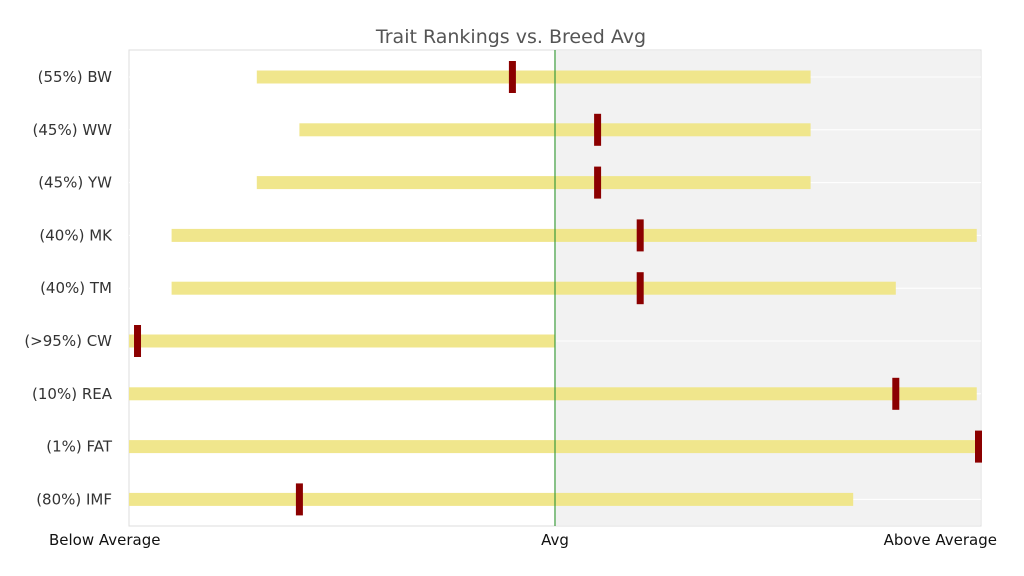 The image size is (1024, 576). Describe the element at coordinates (76, 288) in the screenshot. I see `trait-label: (40%) TM` at that location.